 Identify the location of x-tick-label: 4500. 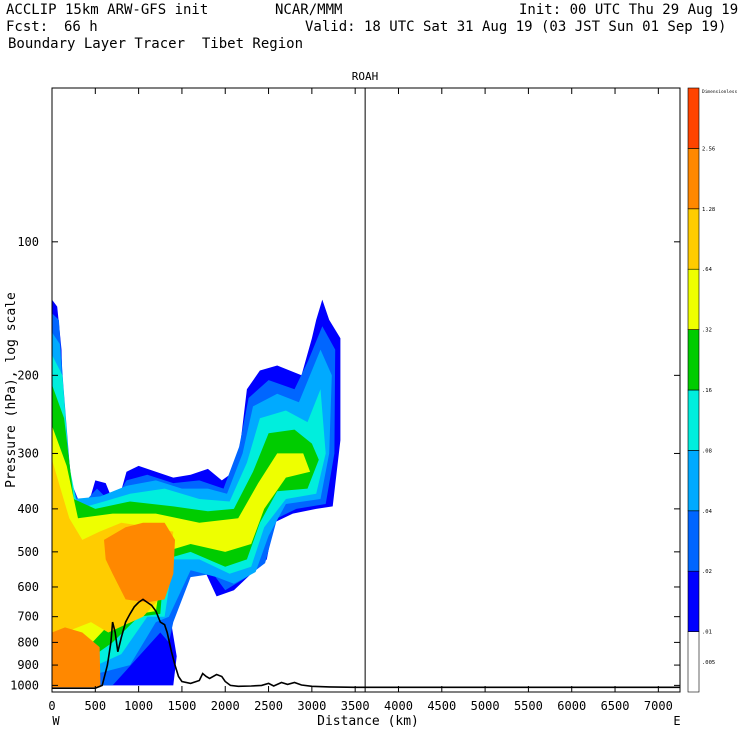
(441, 706).